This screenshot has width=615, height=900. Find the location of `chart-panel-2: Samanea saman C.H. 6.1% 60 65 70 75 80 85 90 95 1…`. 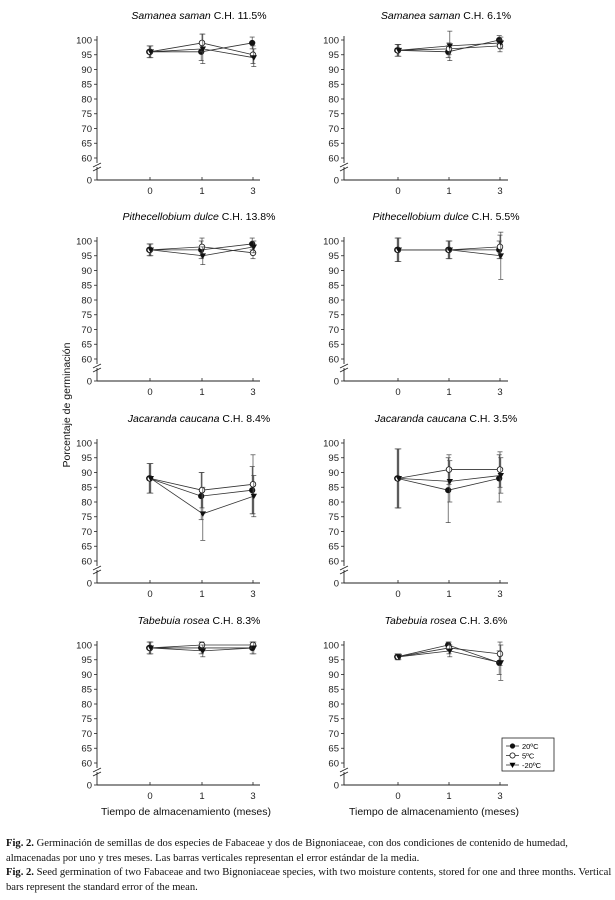

chart-panel-2: Samanea saman C.H. 6.1% 60 65 70 75 80 85 90 95 1… is located at coordinates (417, 103).